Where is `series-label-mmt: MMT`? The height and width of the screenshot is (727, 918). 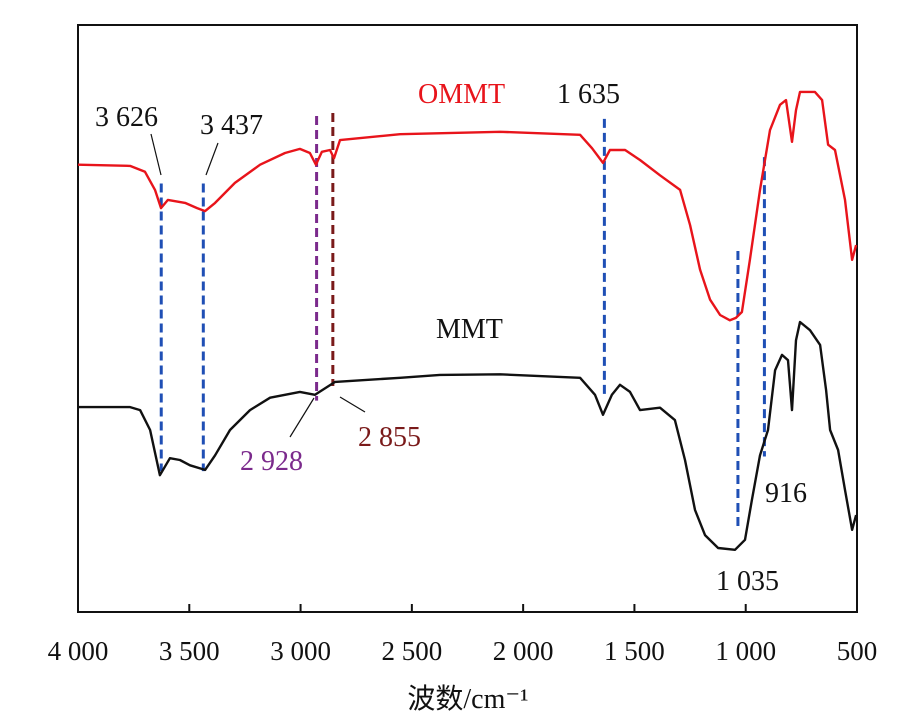 series-label-mmt: MMT is located at coordinates (469, 329).